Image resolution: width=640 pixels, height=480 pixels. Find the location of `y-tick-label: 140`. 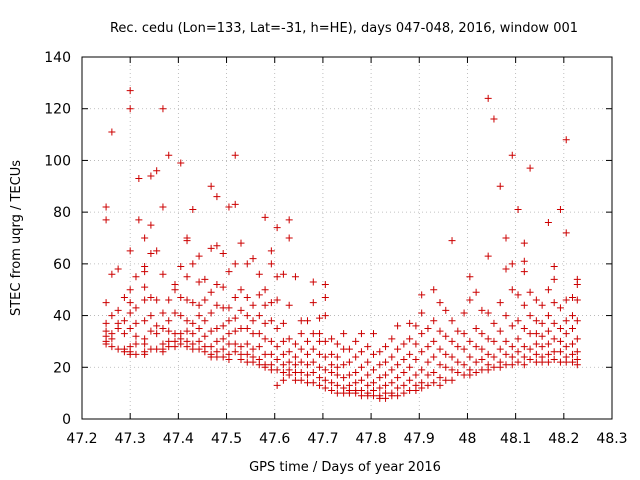

y-tick-label: 140 is located at coordinates (57, 58).